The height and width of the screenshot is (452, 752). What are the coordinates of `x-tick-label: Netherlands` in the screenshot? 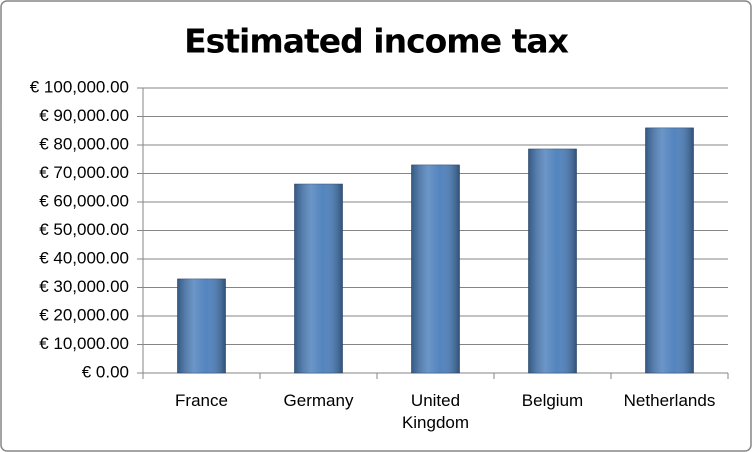 It's located at (669, 400).